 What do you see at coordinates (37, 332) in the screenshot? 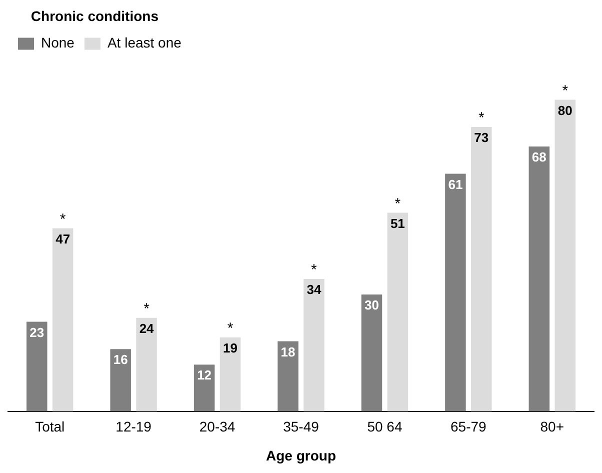
I see `data-label: 23` at bounding box center [37, 332].